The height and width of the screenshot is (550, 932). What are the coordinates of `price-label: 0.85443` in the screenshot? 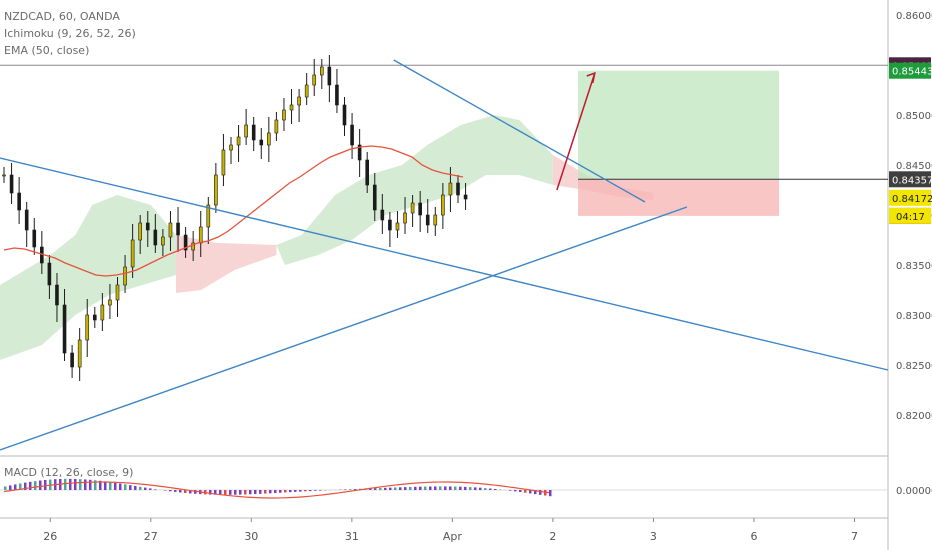 It's located at (912, 72).